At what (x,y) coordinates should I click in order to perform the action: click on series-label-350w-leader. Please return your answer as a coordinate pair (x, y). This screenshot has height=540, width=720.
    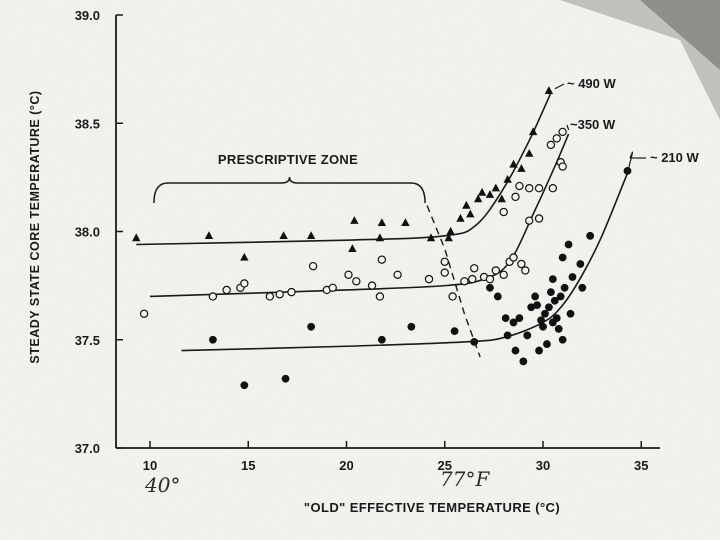
    Looking at the image, I should click on (568, 127).